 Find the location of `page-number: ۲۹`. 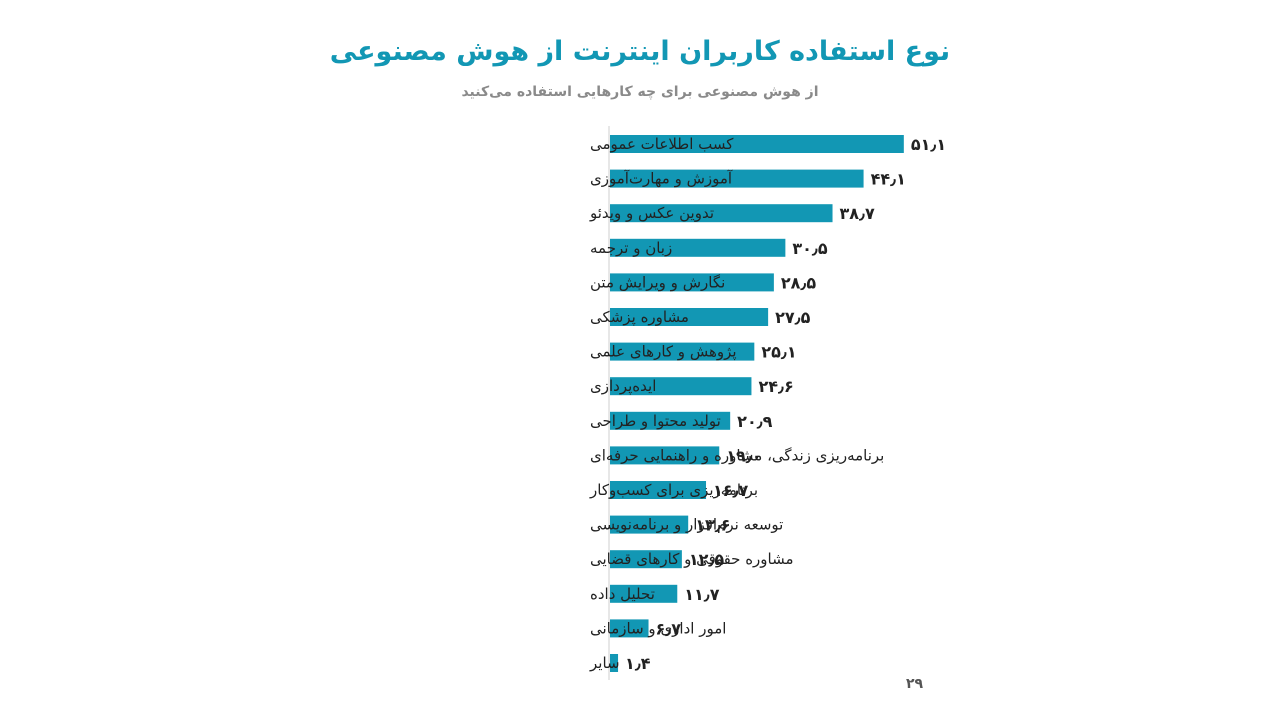

page-number: ۲۹ is located at coordinates (915, 684).